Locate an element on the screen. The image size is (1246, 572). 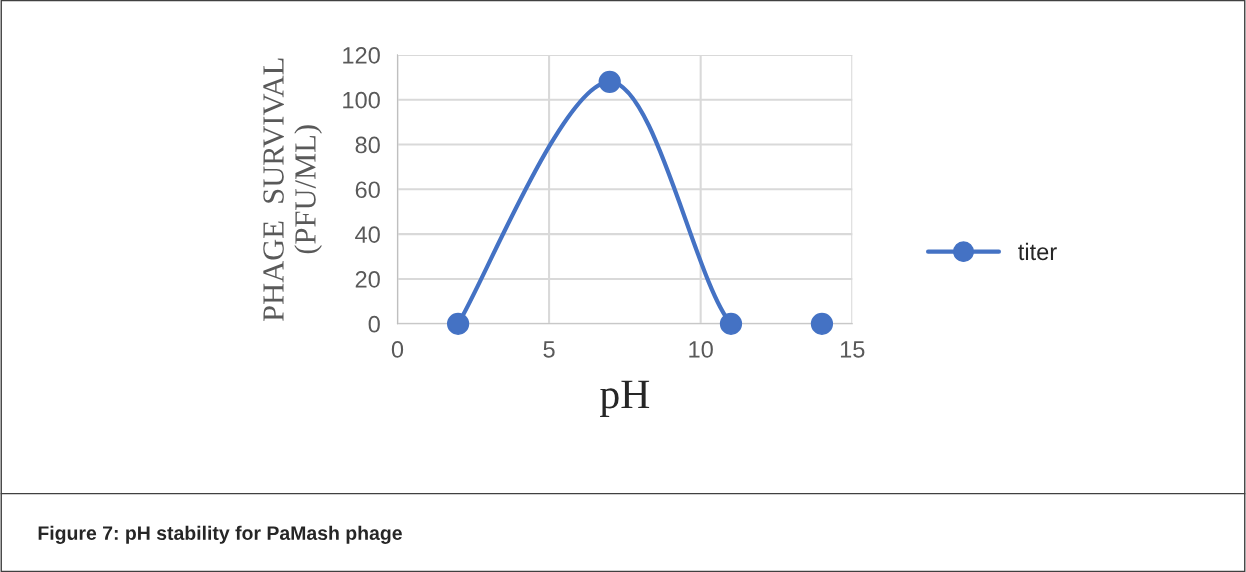
caption: Figure 7: pH stability for PaMash phage is located at coordinates (220, 534).